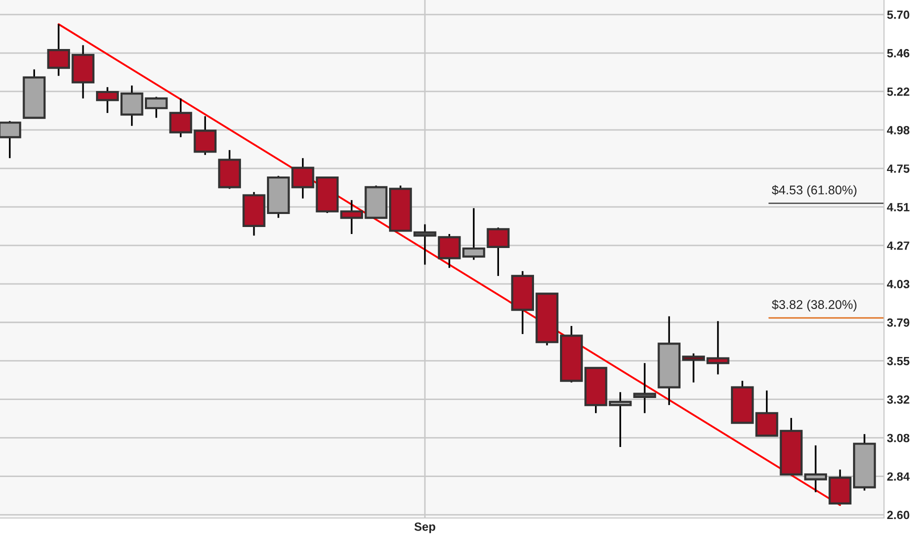 The height and width of the screenshot is (535, 918). I want to click on y-tick-label: 5.22, so click(898, 92).